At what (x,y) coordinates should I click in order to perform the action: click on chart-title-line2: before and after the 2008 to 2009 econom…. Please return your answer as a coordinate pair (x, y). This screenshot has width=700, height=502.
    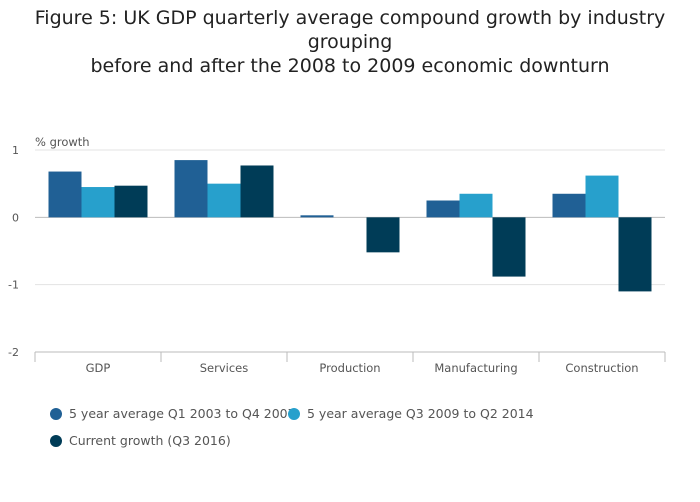
    Looking at the image, I should click on (350, 66).